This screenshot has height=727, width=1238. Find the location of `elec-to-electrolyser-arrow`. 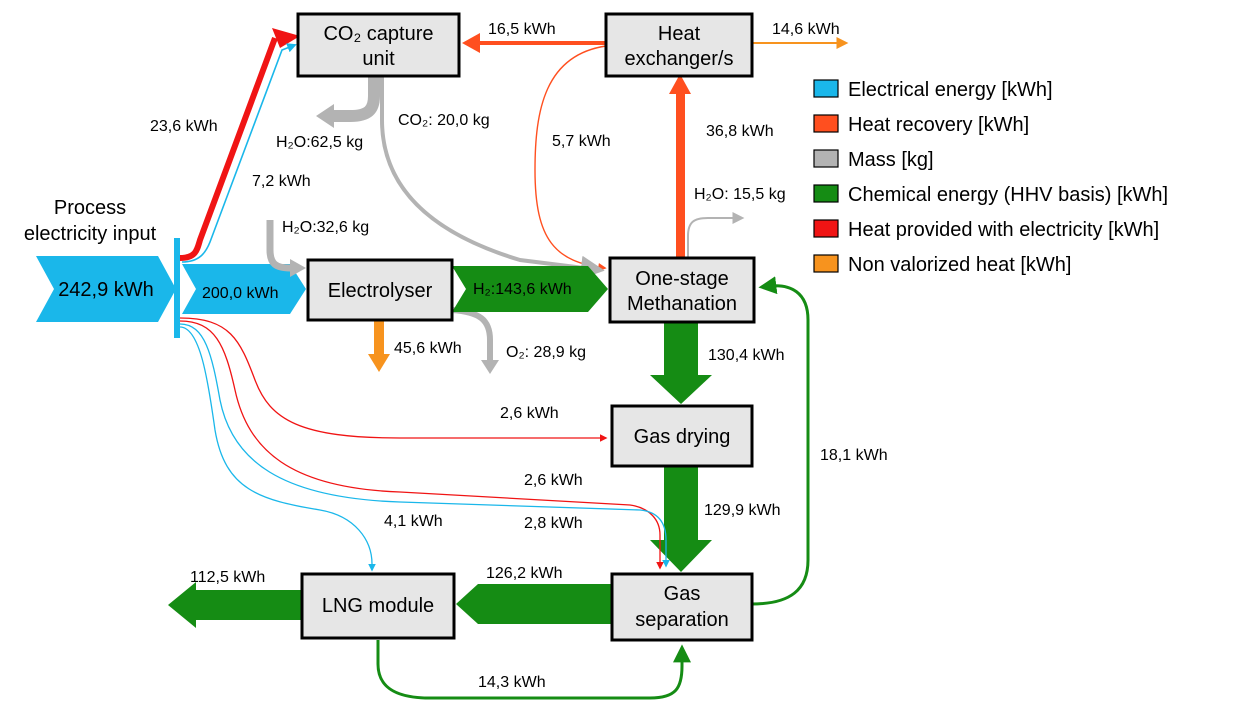

elec-to-electrolyser-arrow is located at coordinates (244, 289).